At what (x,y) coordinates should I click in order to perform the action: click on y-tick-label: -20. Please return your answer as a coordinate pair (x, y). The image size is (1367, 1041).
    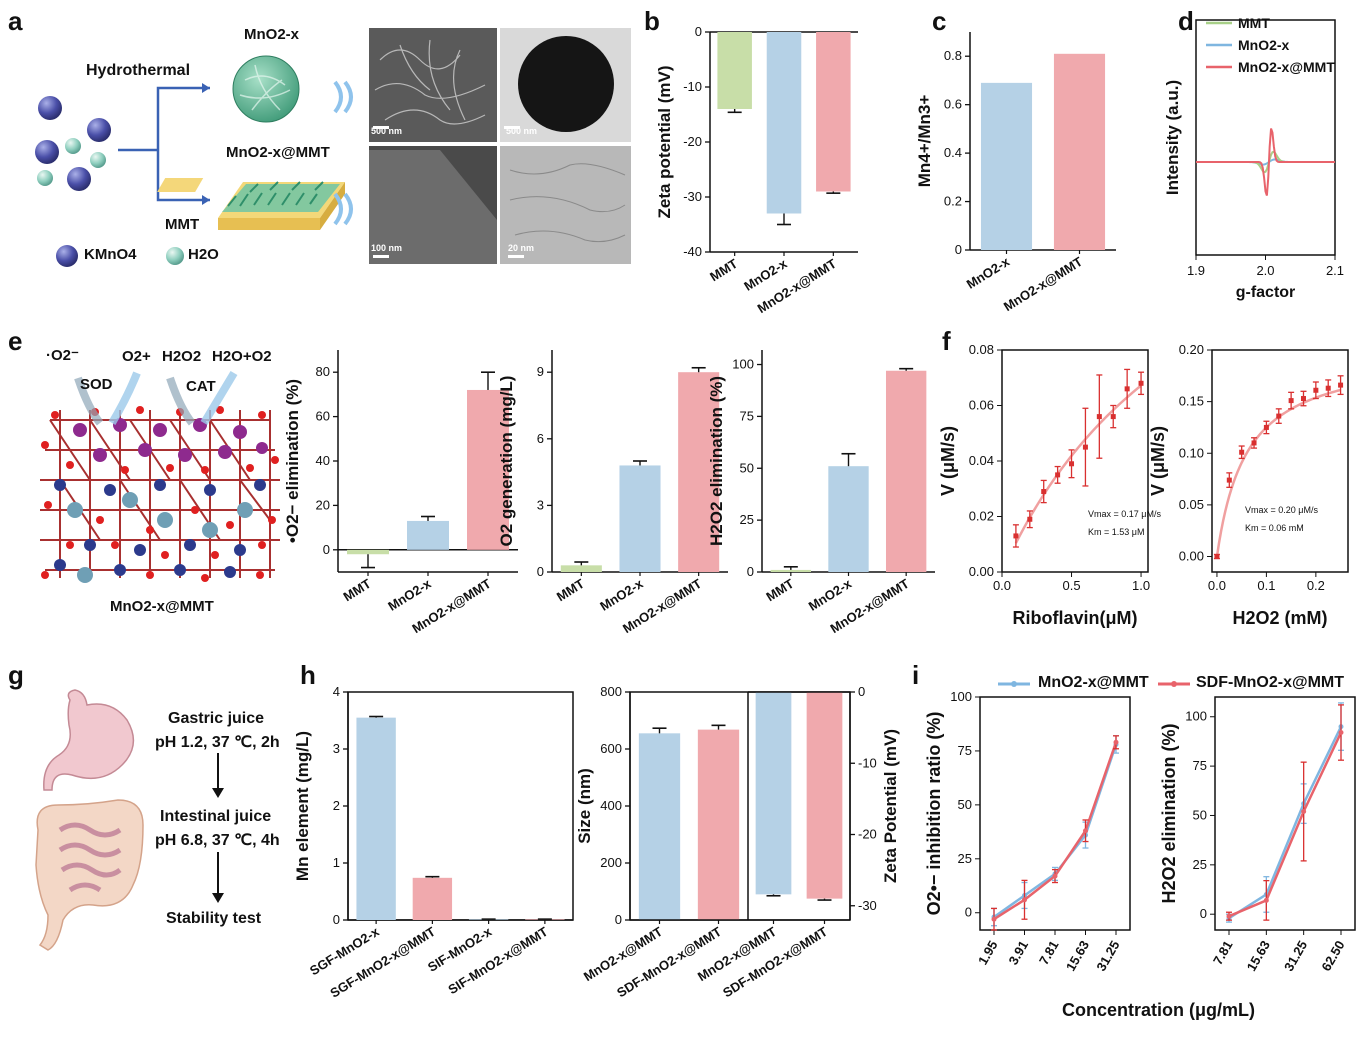
    Looking at the image, I should click on (867, 834).